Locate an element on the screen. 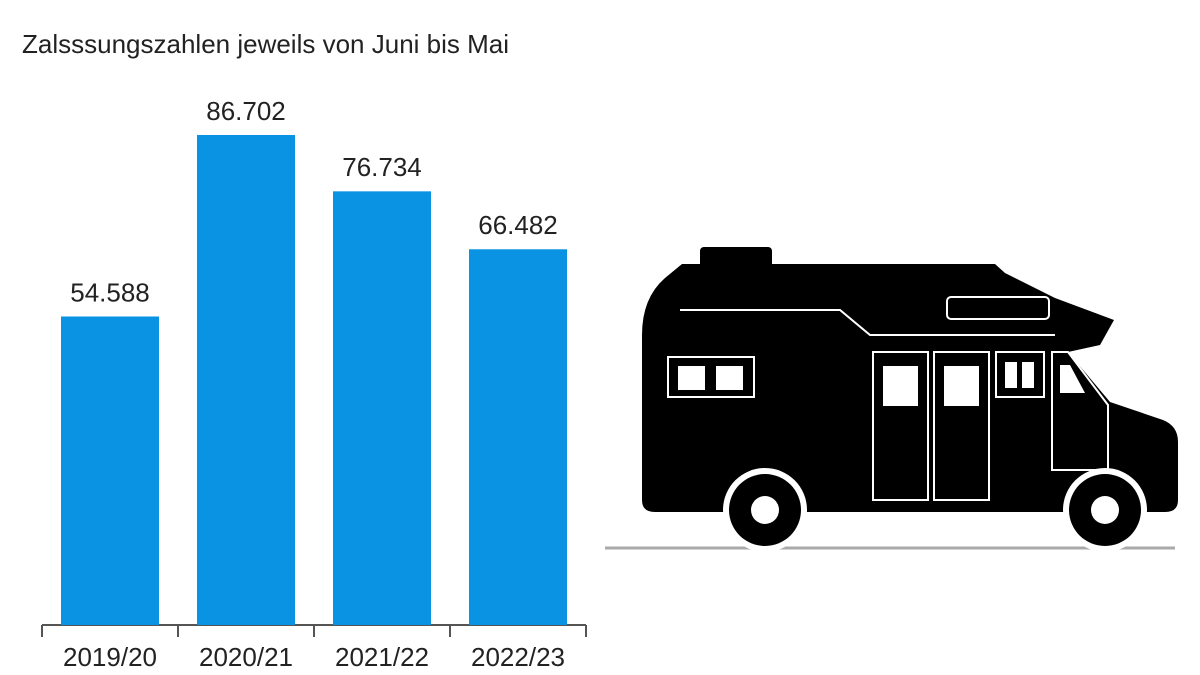 The image size is (1200, 675). value-label: 76.734 is located at coordinates (382, 167).